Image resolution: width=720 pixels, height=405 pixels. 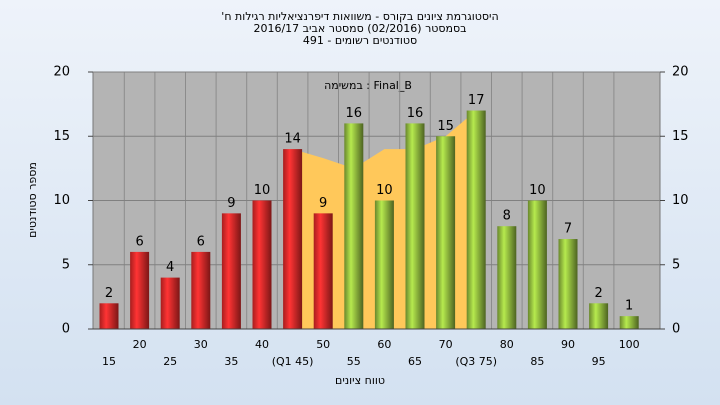 I want to click on x-tick-label: 35, so click(x=231, y=361).